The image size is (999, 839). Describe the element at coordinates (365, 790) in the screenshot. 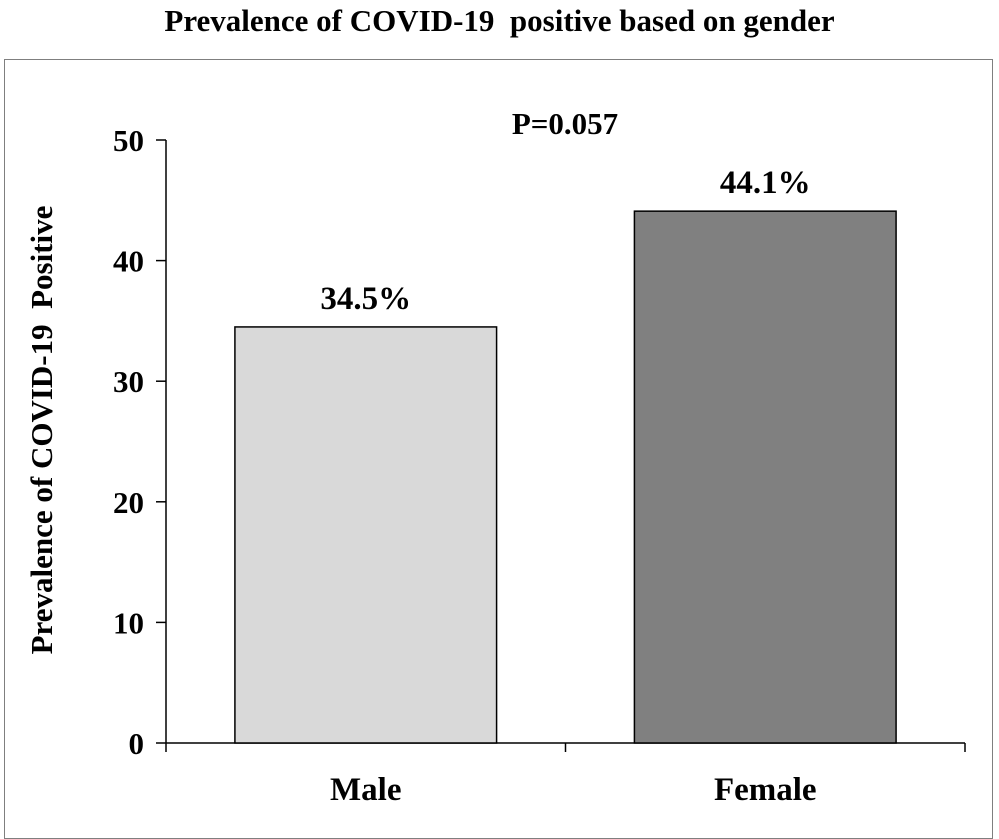

I see `x-tick-label: Male` at that location.